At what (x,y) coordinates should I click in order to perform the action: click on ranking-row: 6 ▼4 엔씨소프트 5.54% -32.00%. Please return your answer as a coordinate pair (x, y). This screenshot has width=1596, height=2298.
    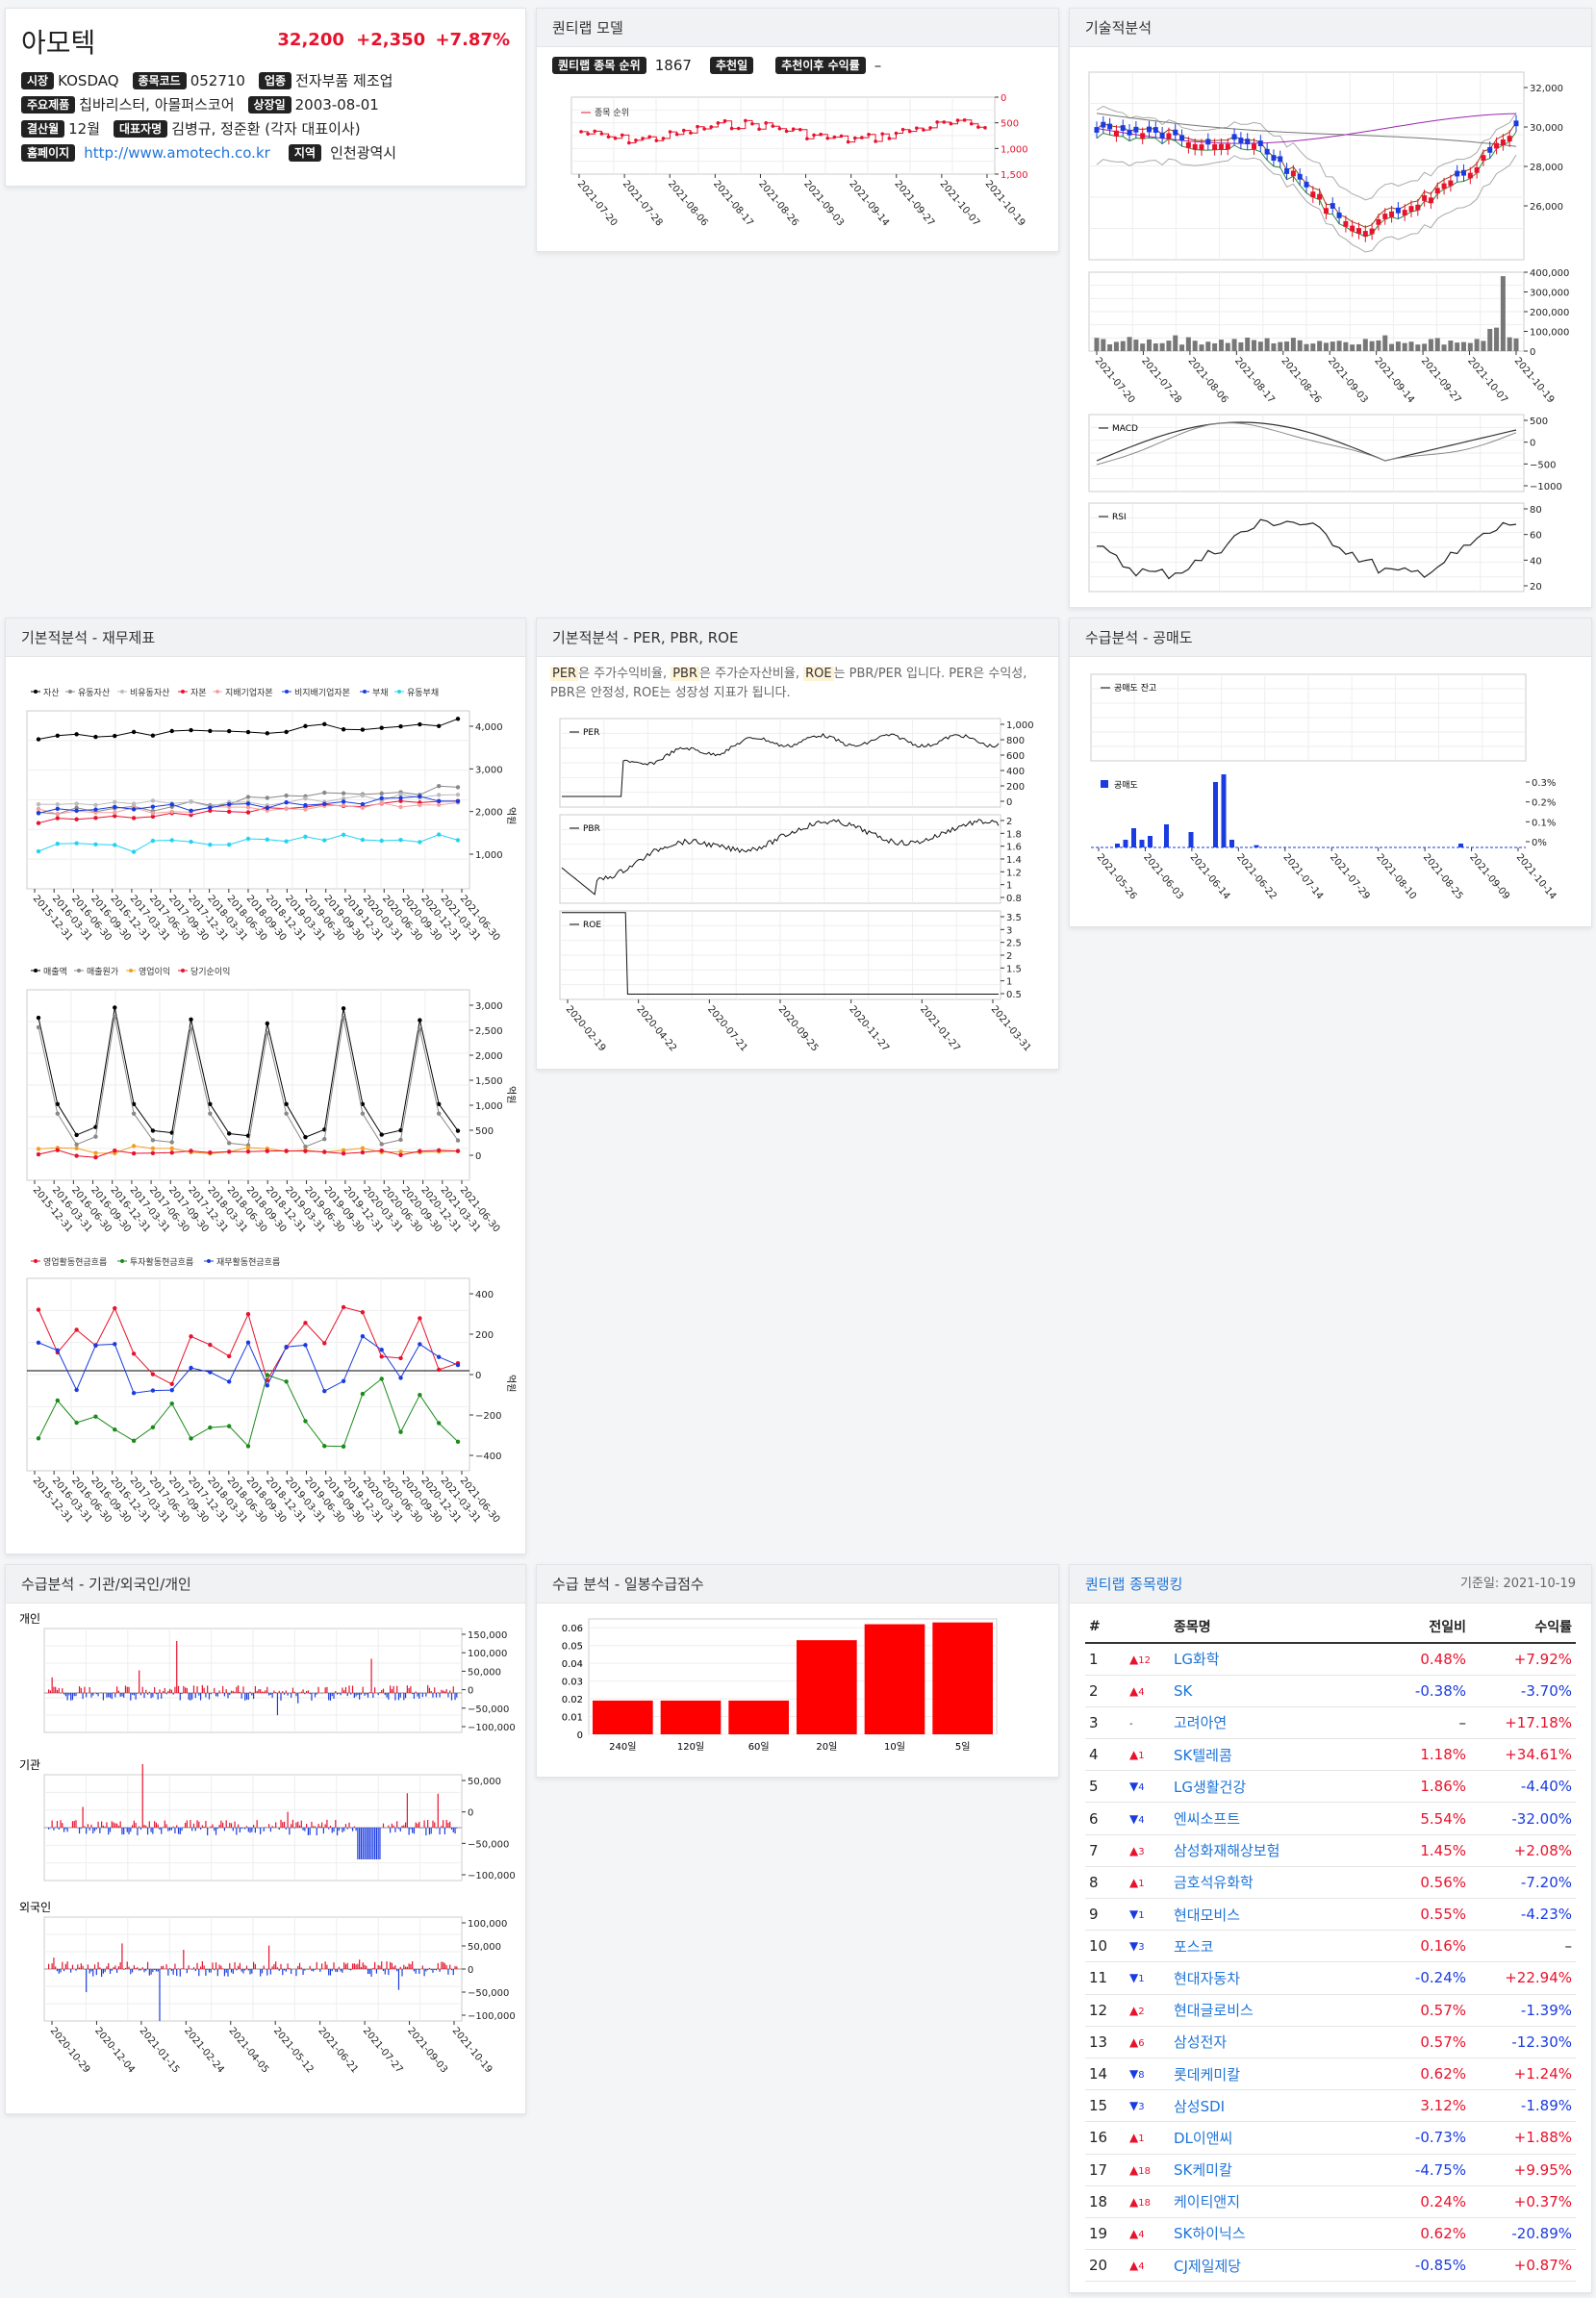
    Looking at the image, I should click on (1330, 1818).